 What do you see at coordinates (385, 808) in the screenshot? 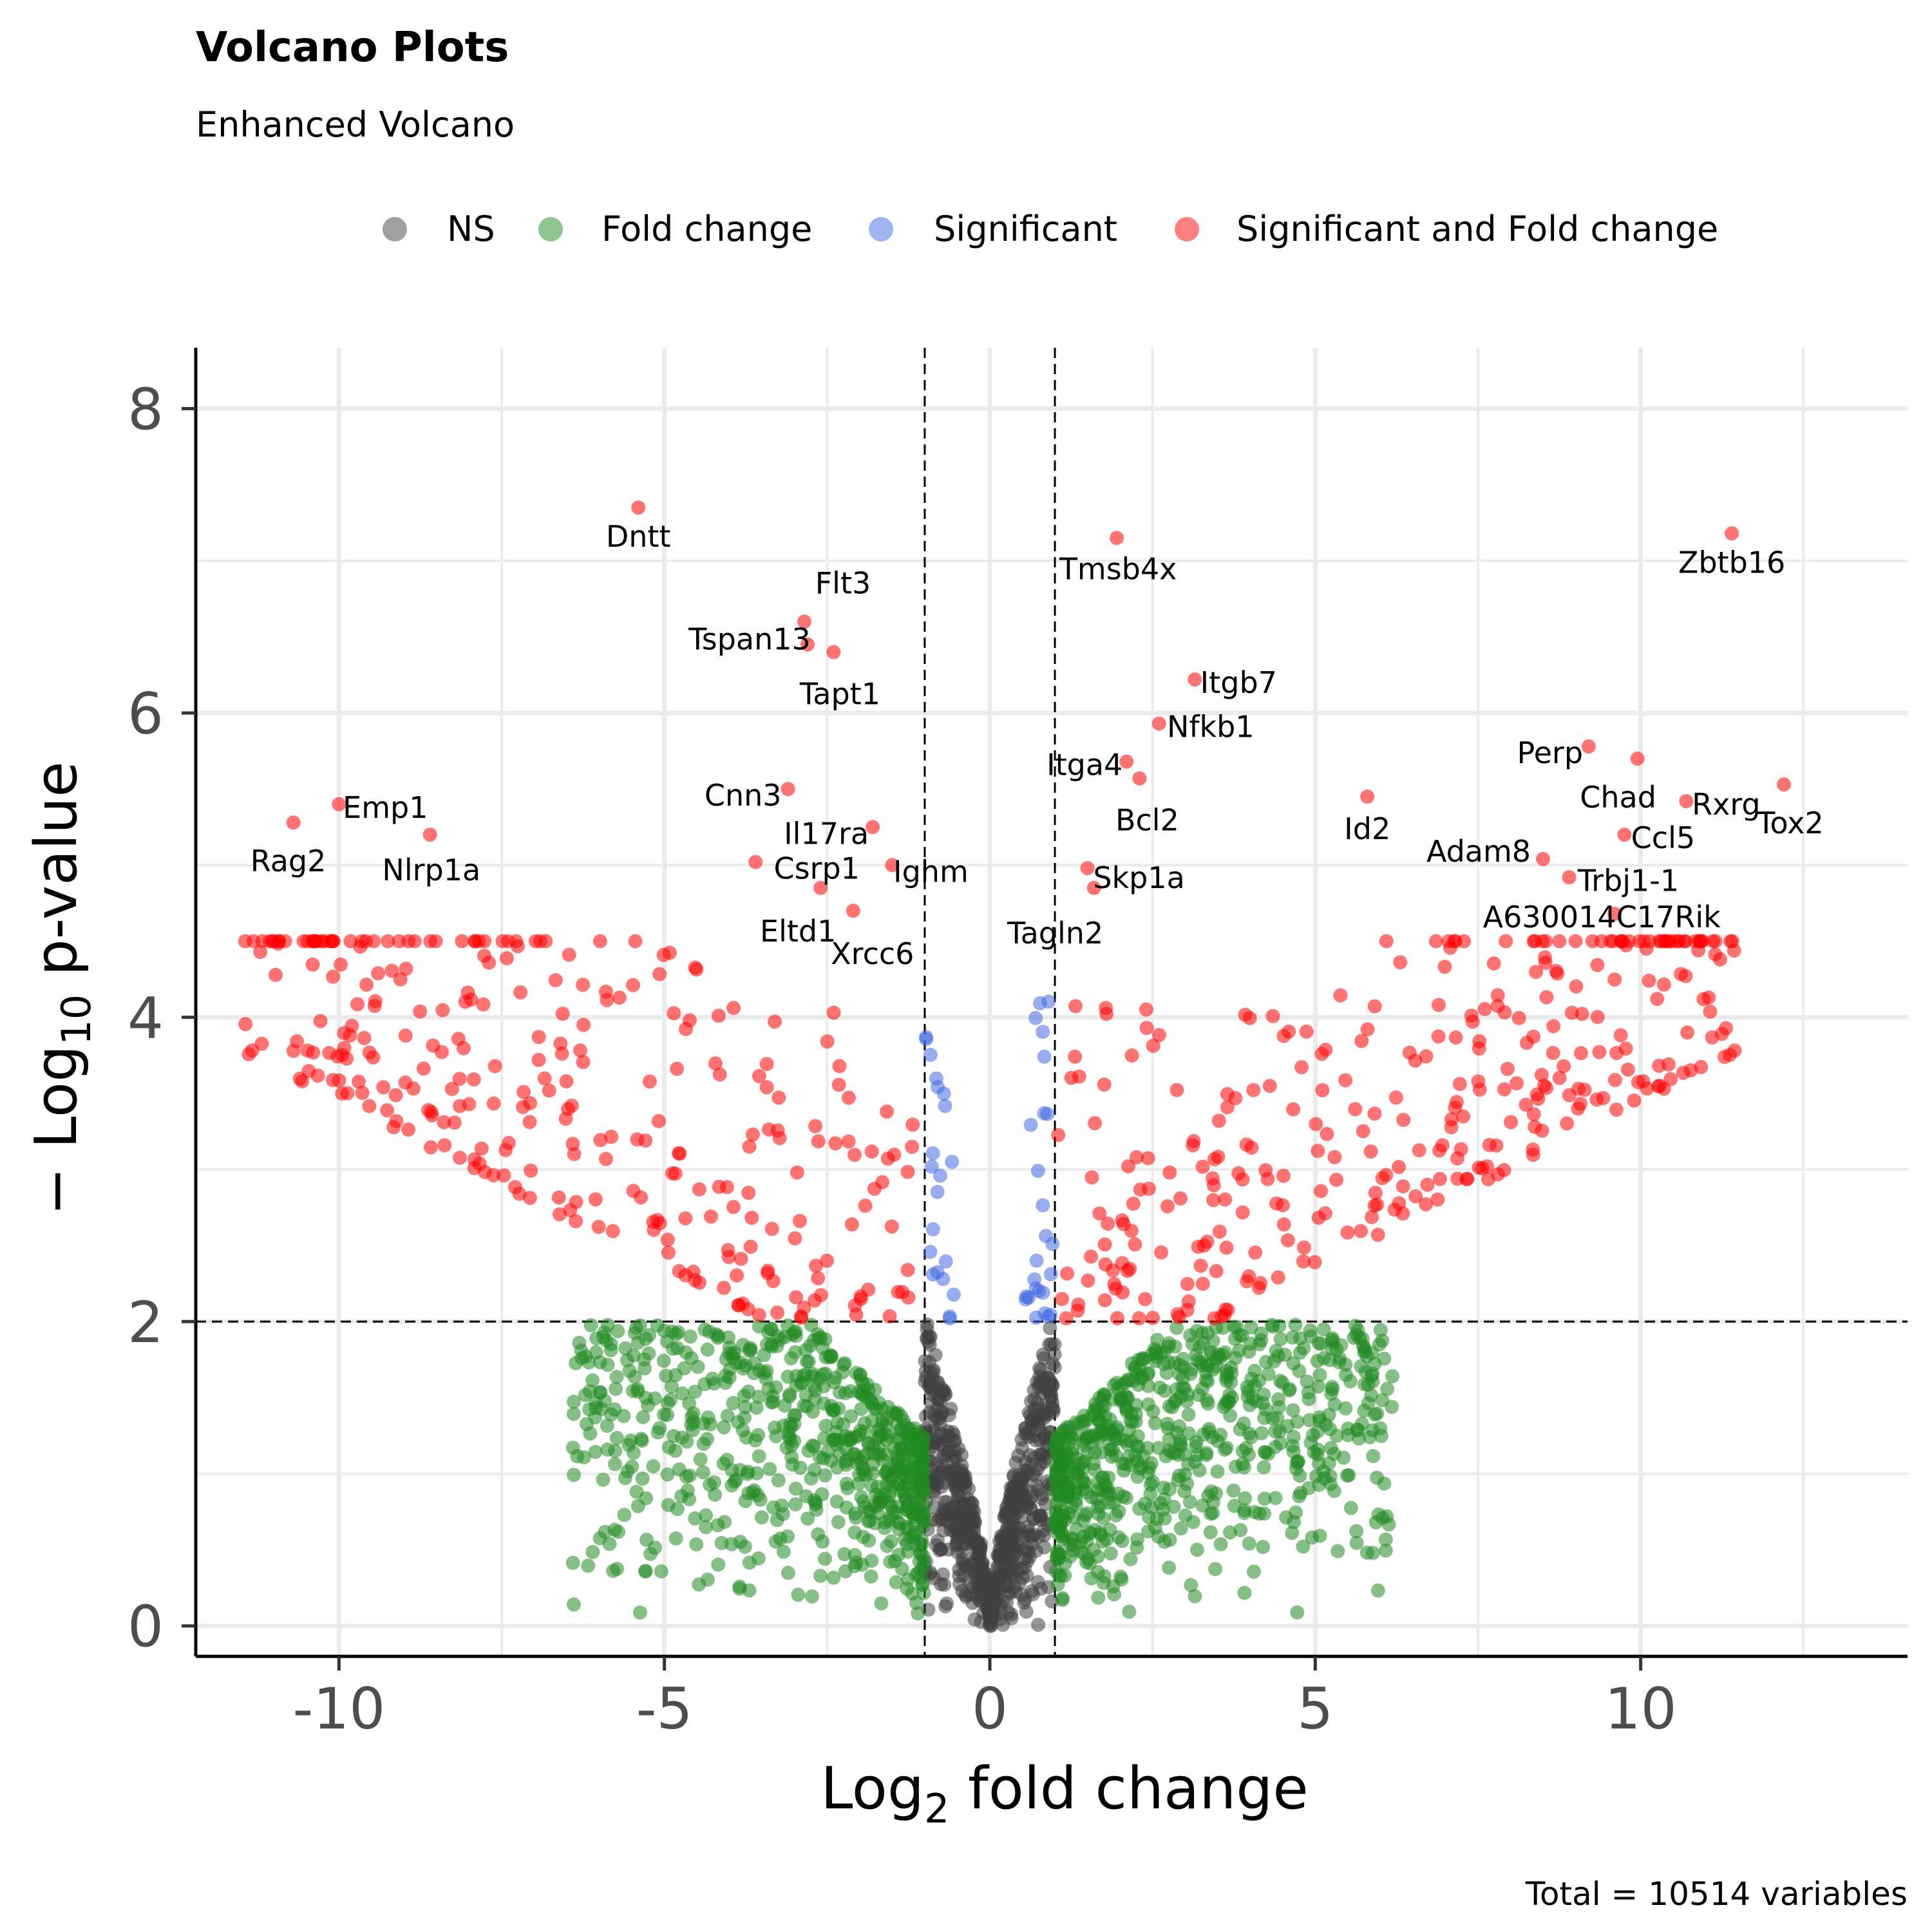
I see `point-label: Emp1` at bounding box center [385, 808].